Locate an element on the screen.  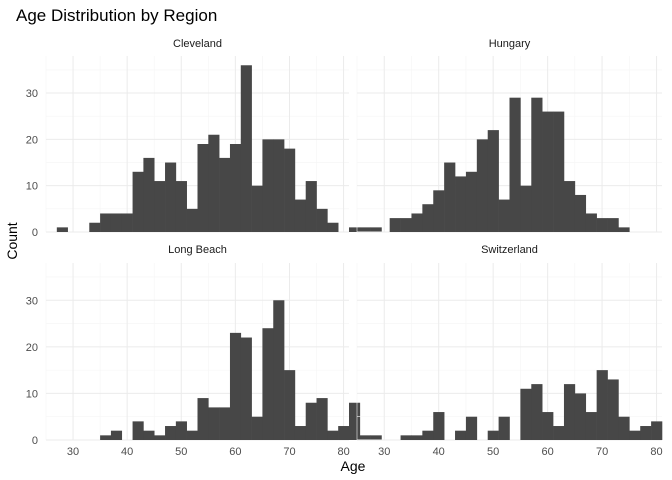
y-tick-label: 10 is located at coordinates (32, 187).